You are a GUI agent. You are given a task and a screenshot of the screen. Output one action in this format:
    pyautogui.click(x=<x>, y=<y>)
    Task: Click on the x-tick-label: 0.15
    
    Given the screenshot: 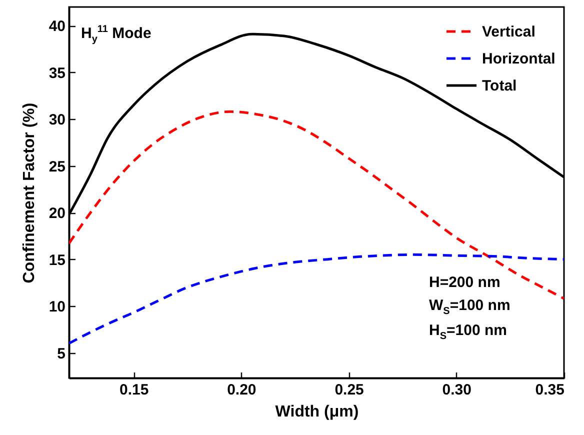 What is the action you would take?
    pyautogui.click(x=134, y=390)
    